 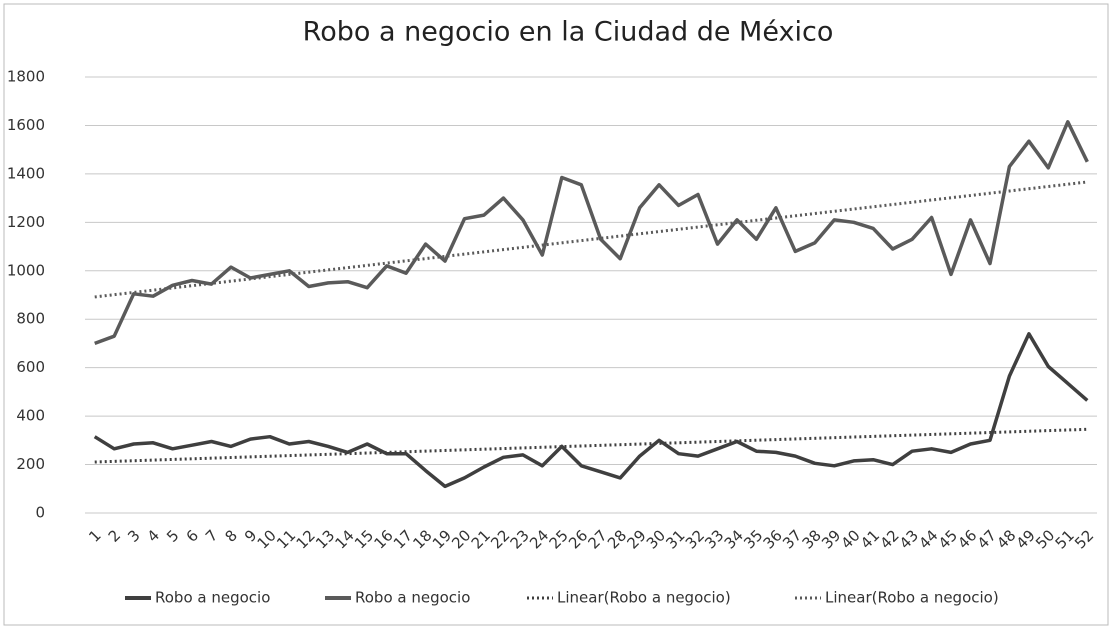 What do you see at coordinates (26, 125) in the screenshot?
I see `y-tick-label: 1600` at bounding box center [26, 125].